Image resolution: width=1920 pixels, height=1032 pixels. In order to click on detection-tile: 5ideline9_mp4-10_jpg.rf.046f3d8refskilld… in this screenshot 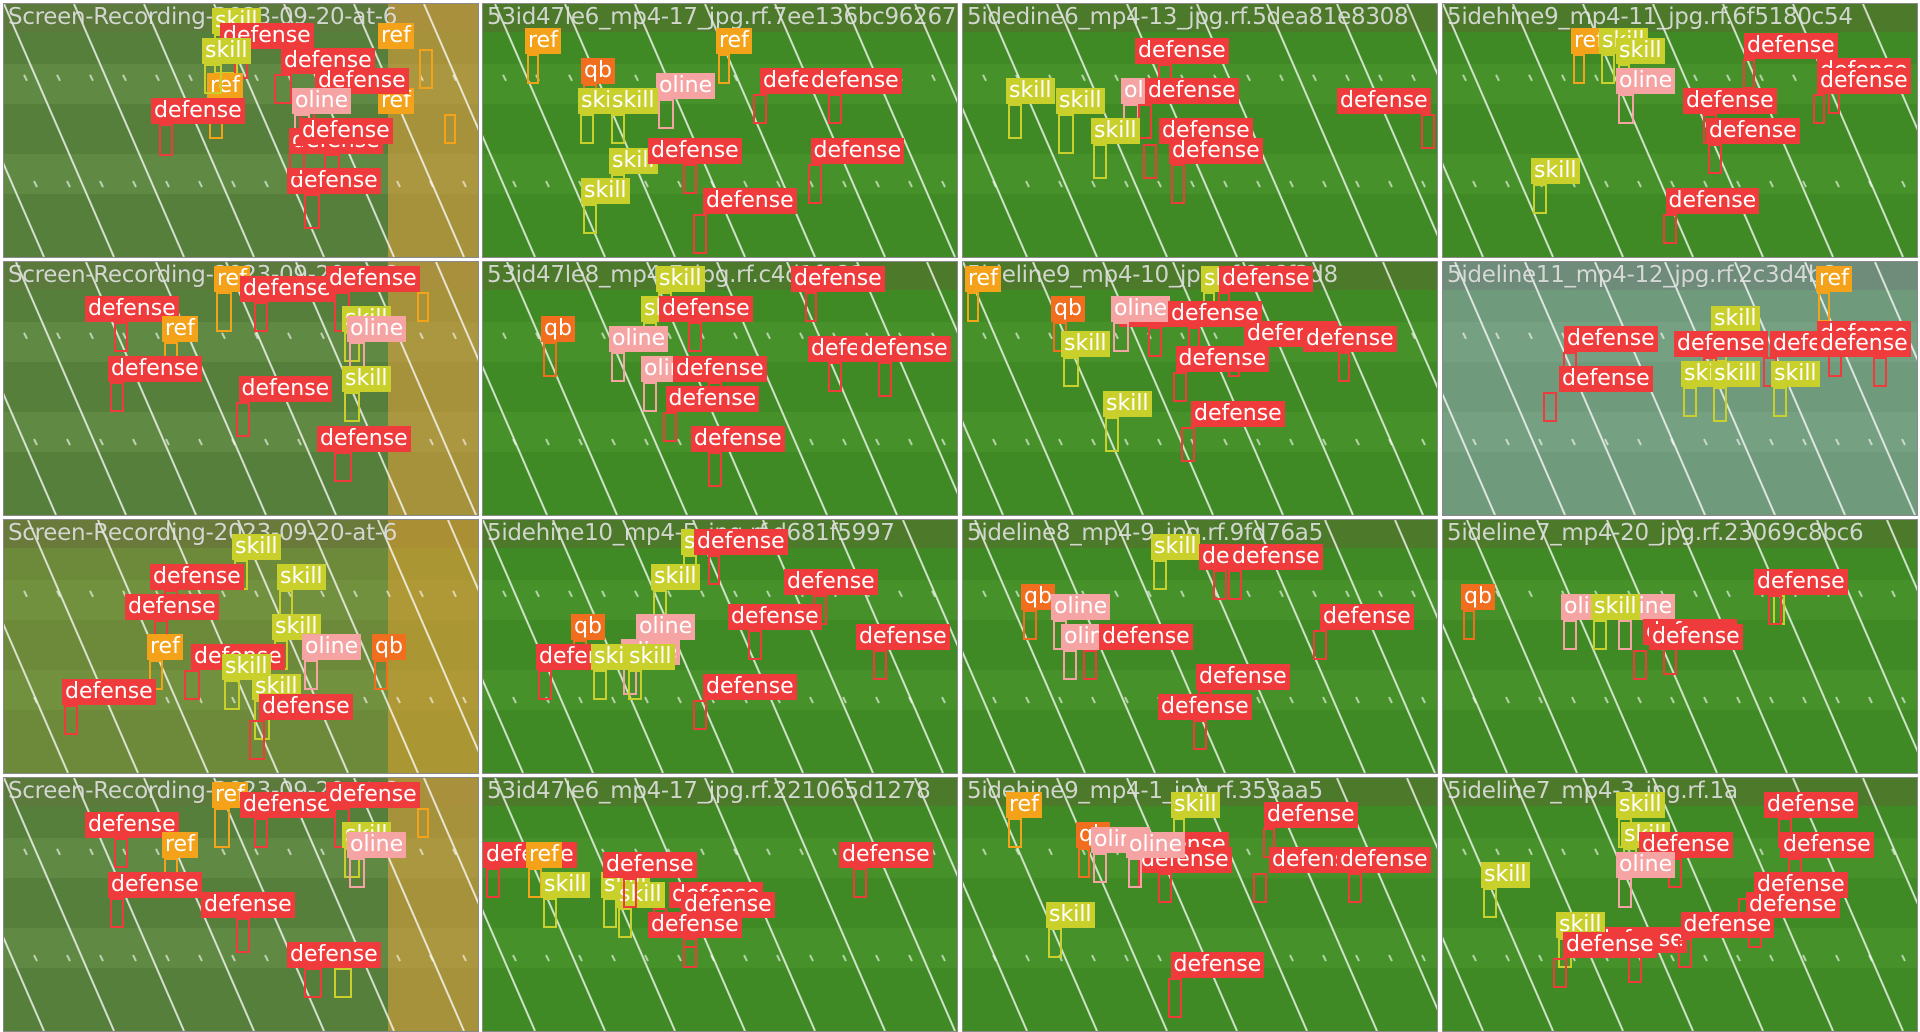, I will do `click(1200, 388)`.